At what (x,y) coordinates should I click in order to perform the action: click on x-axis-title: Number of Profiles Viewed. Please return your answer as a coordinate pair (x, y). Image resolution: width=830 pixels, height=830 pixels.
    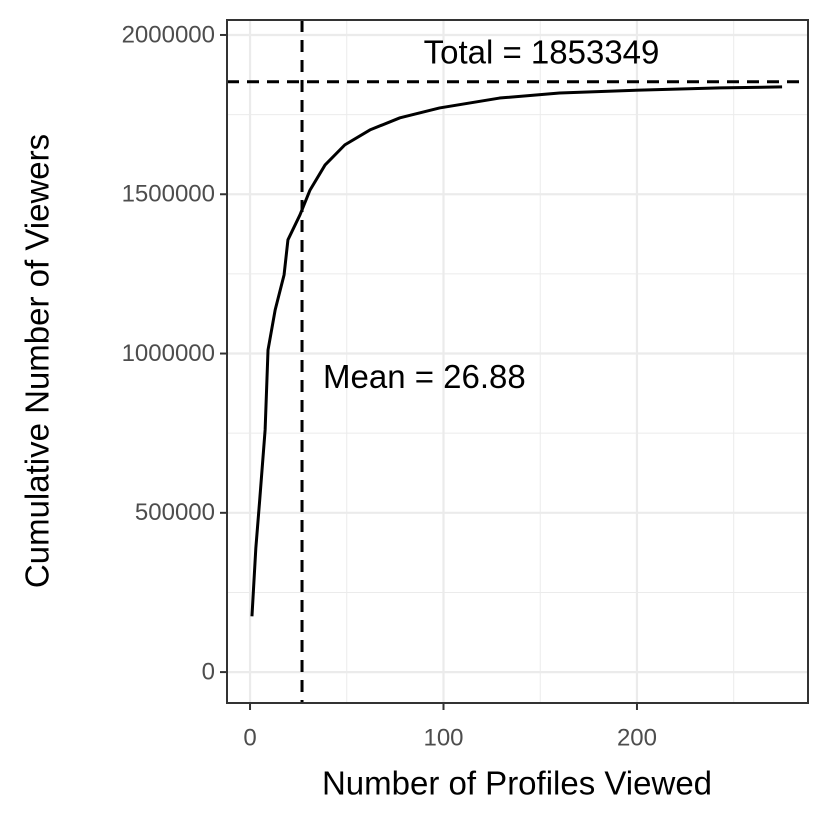
    Looking at the image, I should click on (517, 783).